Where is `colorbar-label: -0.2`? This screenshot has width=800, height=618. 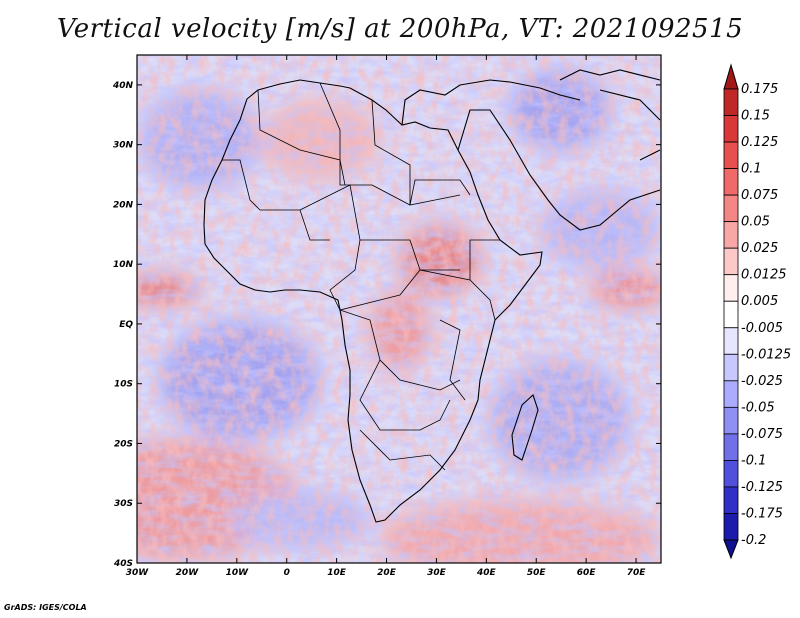
colorbar-label: -0.2 is located at coordinates (753, 540).